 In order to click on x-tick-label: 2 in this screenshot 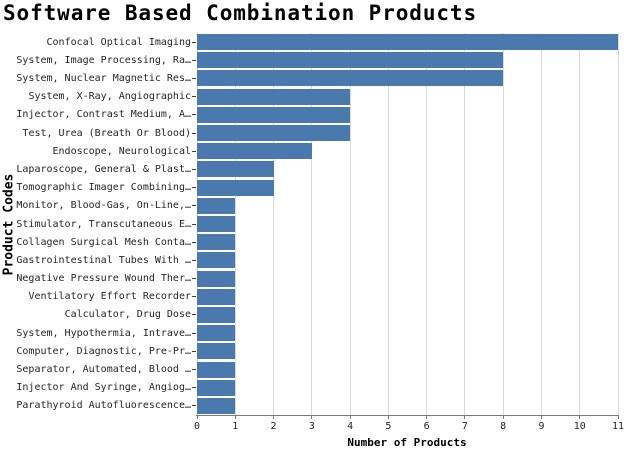, I will do `click(273, 426)`.